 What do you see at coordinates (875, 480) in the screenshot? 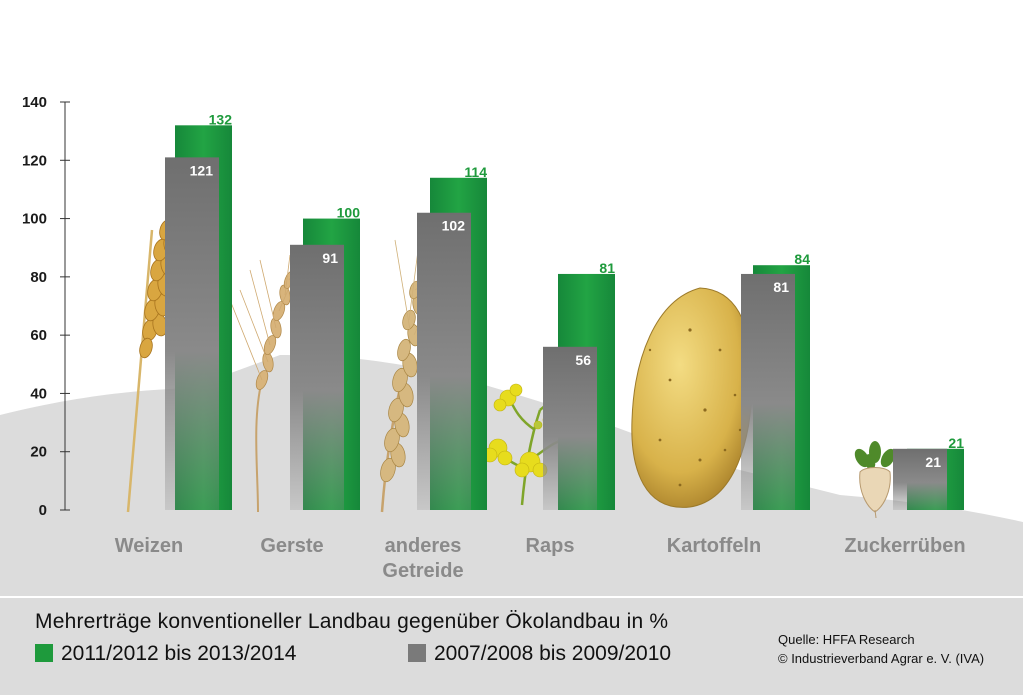
I see `sugar-beet-icon` at bounding box center [875, 480].